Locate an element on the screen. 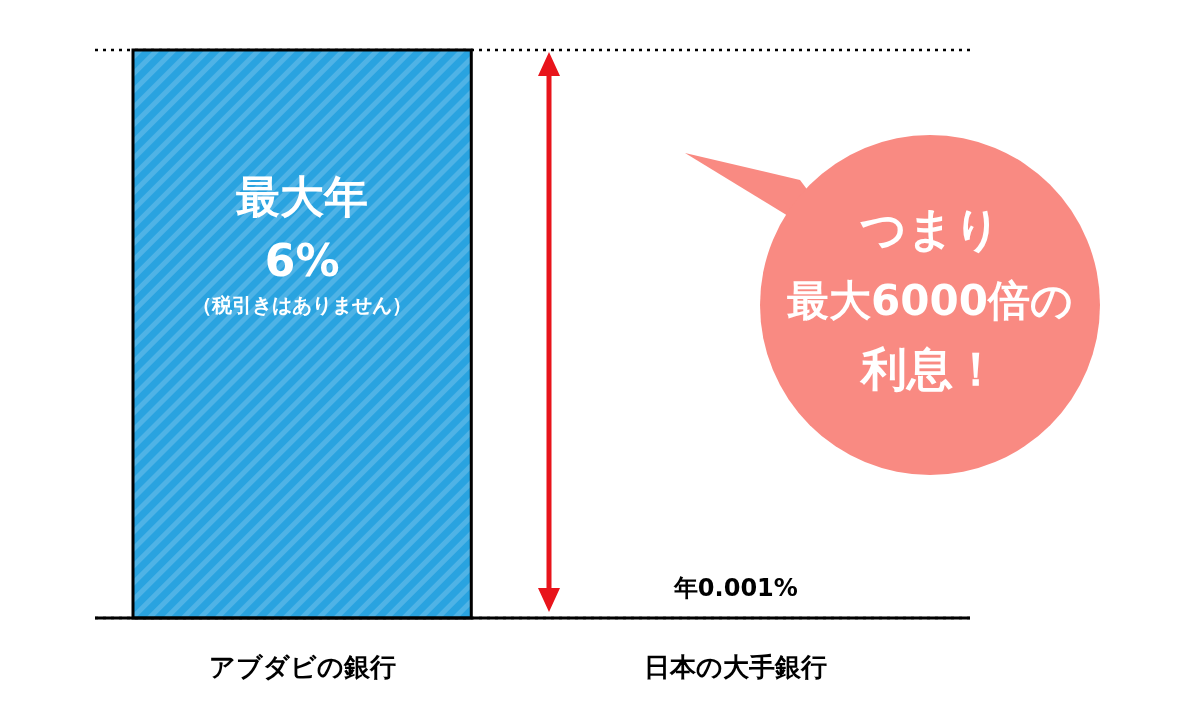 The width and height of the screenshot is (1194, 728). data-label: 6% is located at coordinates (302, 260).